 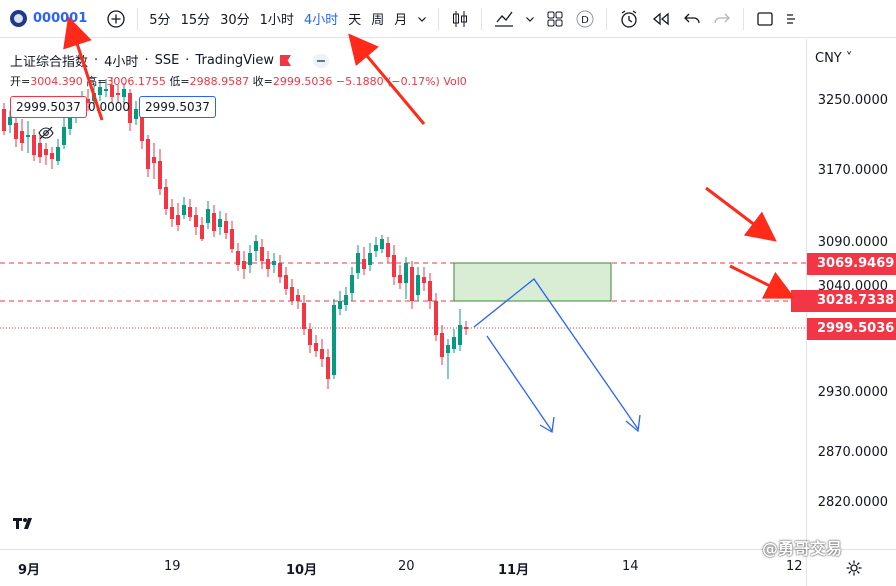 I want to click on layout-grid-icon, so click(x=555, y=19).